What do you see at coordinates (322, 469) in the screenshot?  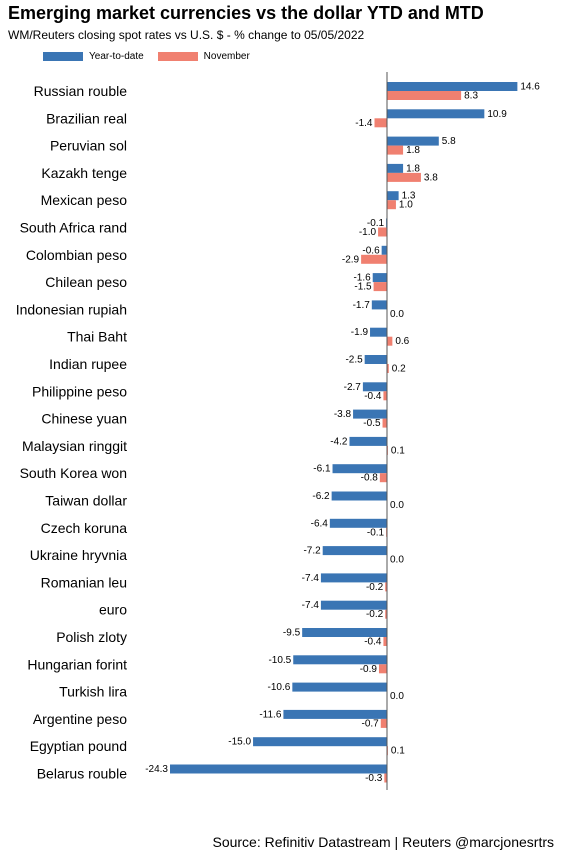 I see `data-label-ytd: -6.1` at bounding box center [322, 469].